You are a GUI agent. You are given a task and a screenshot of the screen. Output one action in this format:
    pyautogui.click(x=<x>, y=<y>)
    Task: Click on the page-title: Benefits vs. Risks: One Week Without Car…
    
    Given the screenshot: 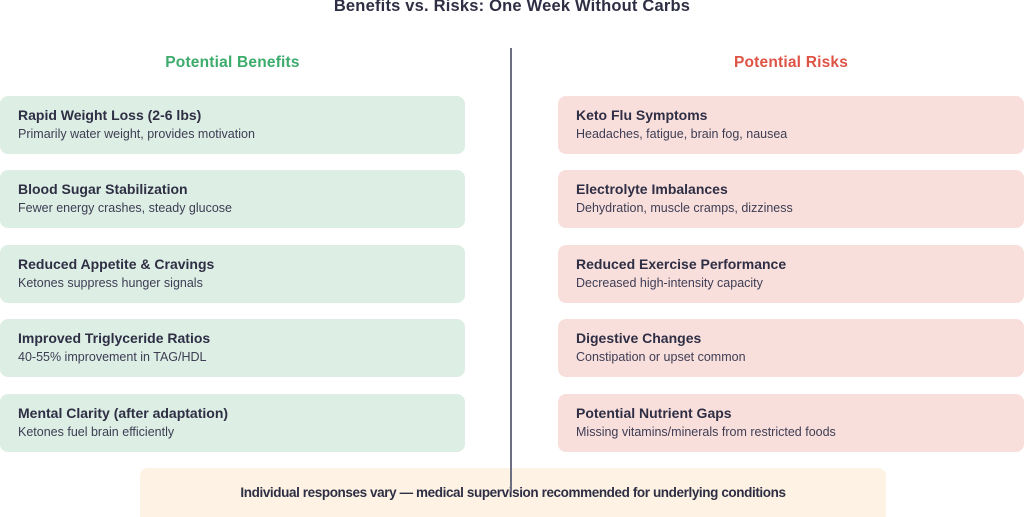 What is the action you would take?
    pyautogui.click(x=512, y=7)
    